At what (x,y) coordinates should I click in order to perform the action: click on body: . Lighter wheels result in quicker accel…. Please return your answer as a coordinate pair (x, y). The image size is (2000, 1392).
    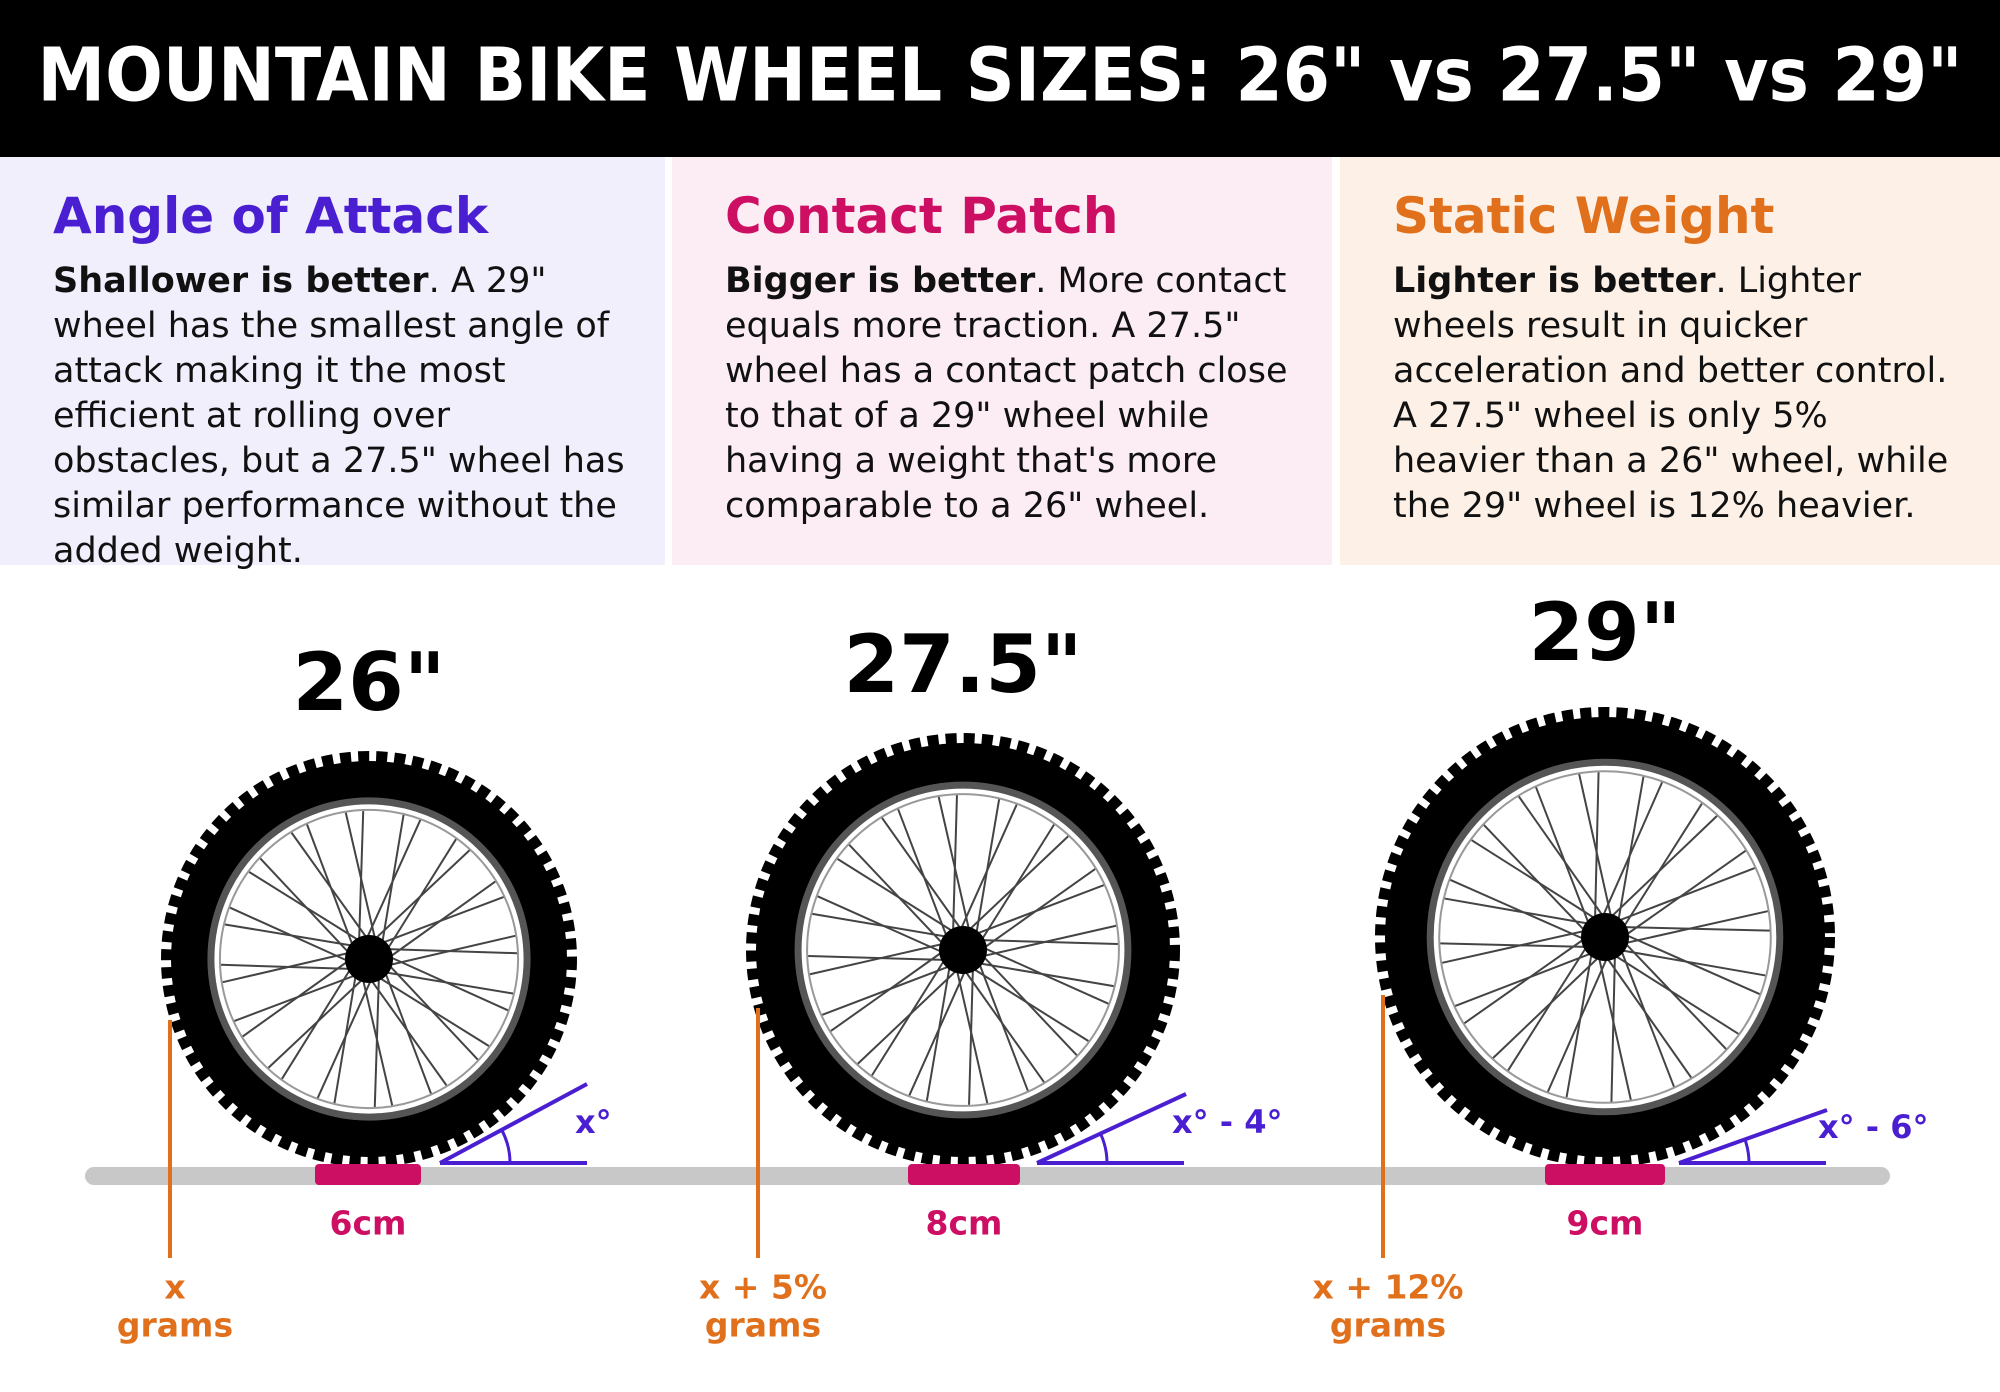
    Looking at the image, I should click on (1671, 393).